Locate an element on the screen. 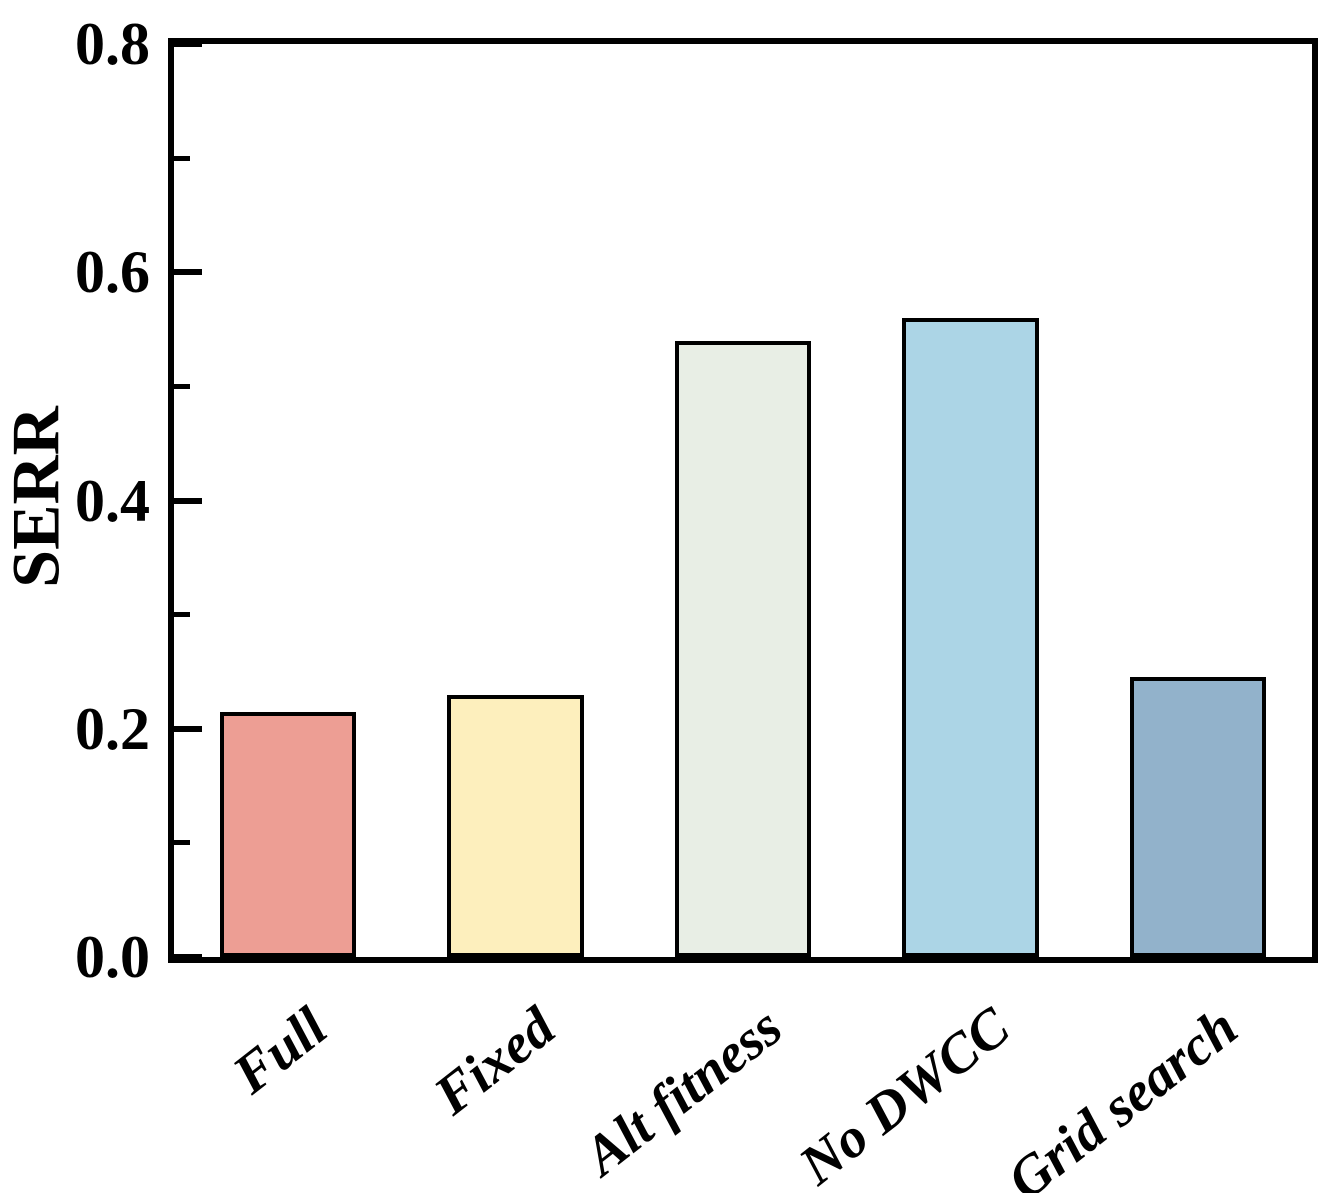 The width and height of the screenshot is (1335, 1193). y-axis-tick-label: 0.2 is located at coordinates (112, 728).